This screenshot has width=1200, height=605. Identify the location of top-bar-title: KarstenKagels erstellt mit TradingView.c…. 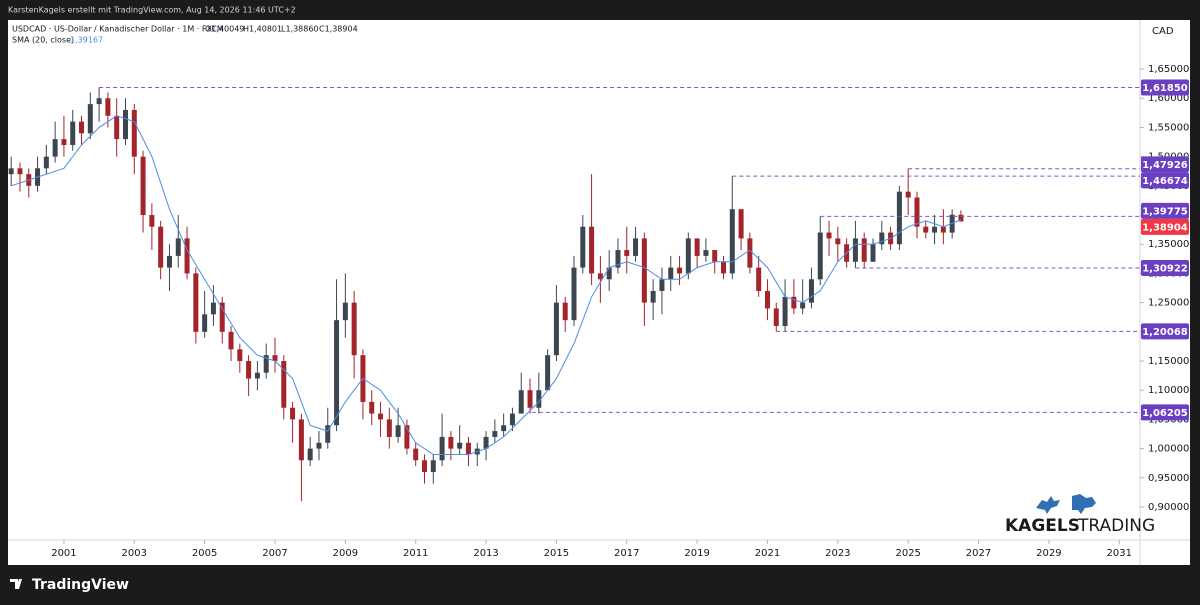
(152, 10).